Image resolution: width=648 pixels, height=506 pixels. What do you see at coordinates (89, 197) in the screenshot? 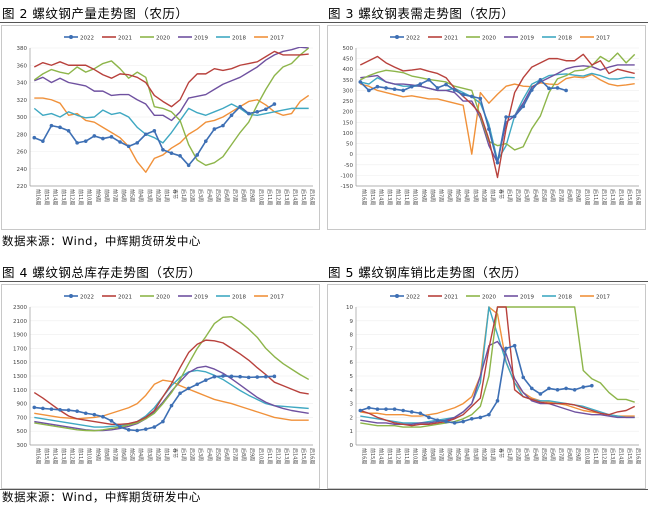
I see `x-tick-label: 前10周` at bounding box center [89, 197].